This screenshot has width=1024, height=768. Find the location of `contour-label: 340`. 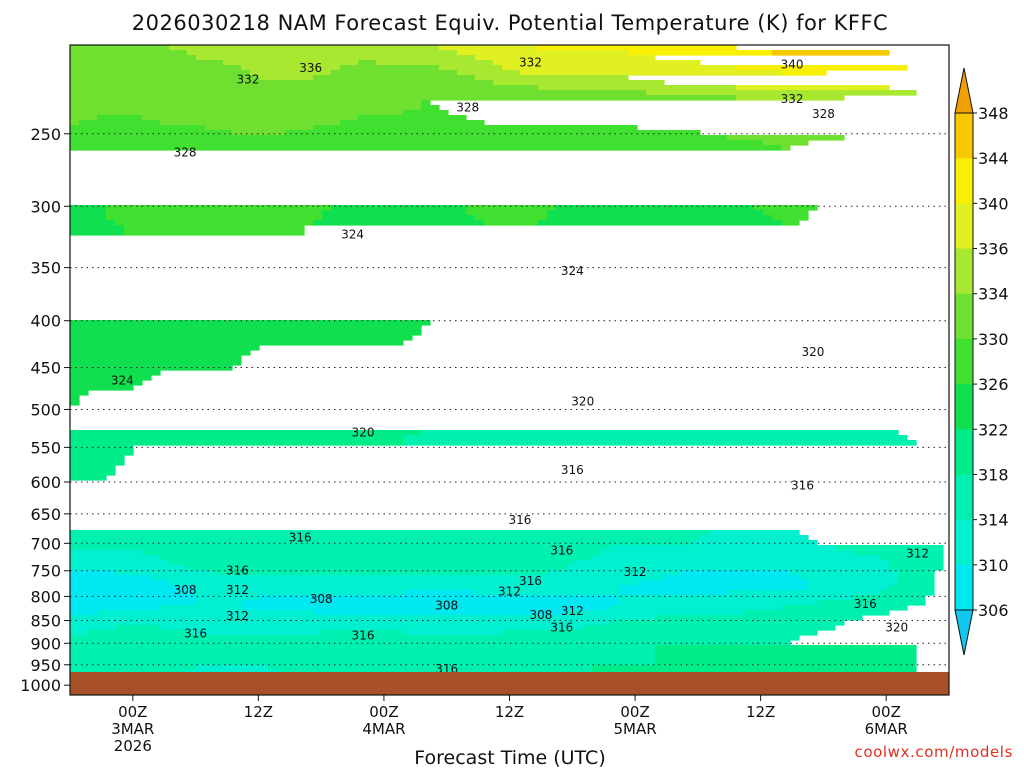

contour-label: 340 is located at coordinates (792, 64).